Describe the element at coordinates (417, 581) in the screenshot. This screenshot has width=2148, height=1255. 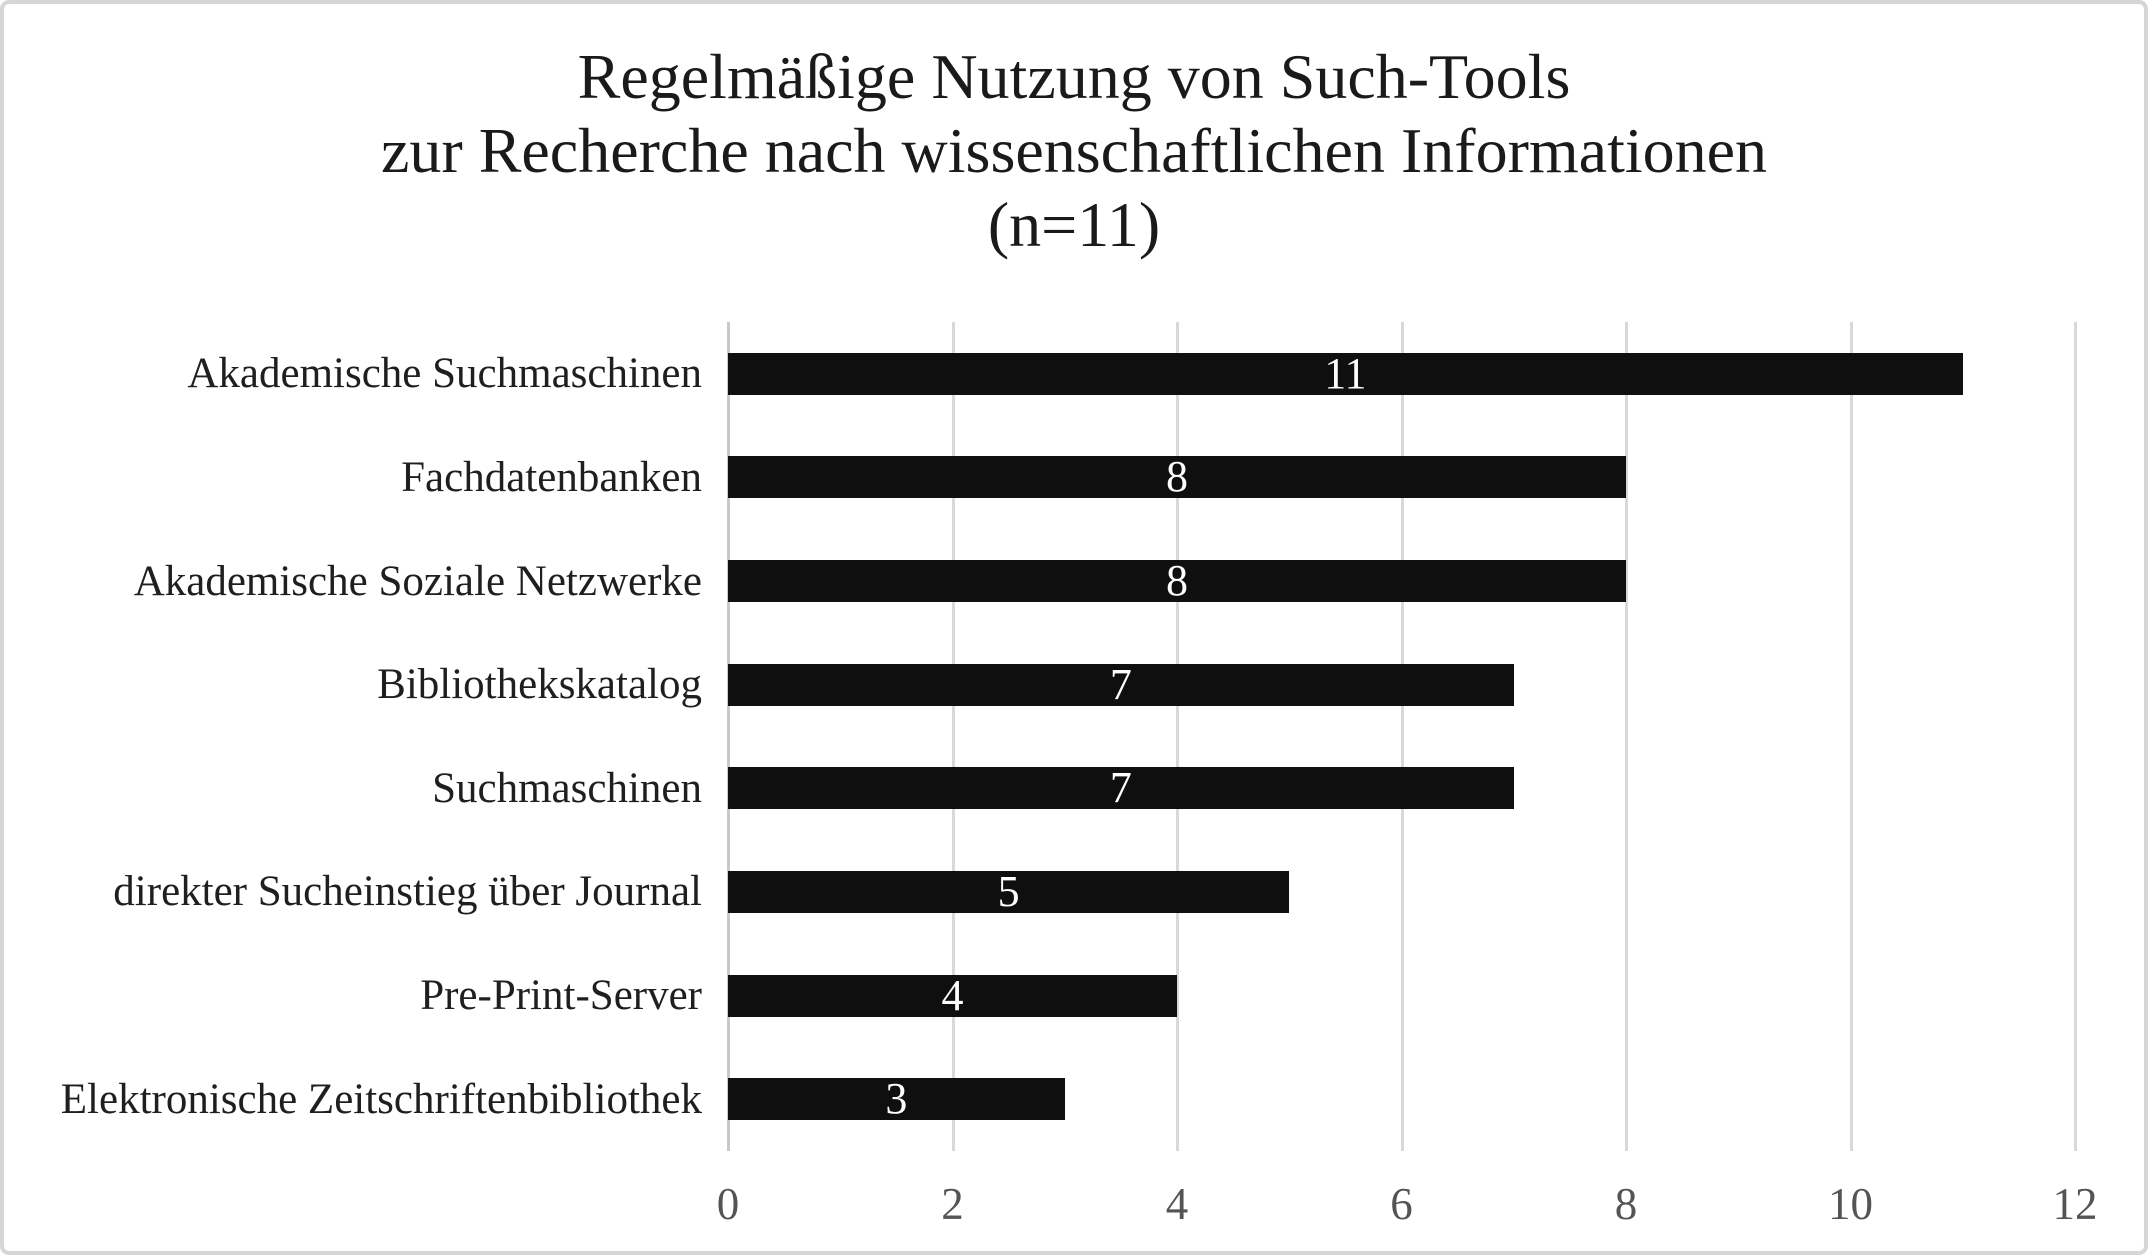
I see `category-label: Akademische Soziale Netzwerke` at that location.